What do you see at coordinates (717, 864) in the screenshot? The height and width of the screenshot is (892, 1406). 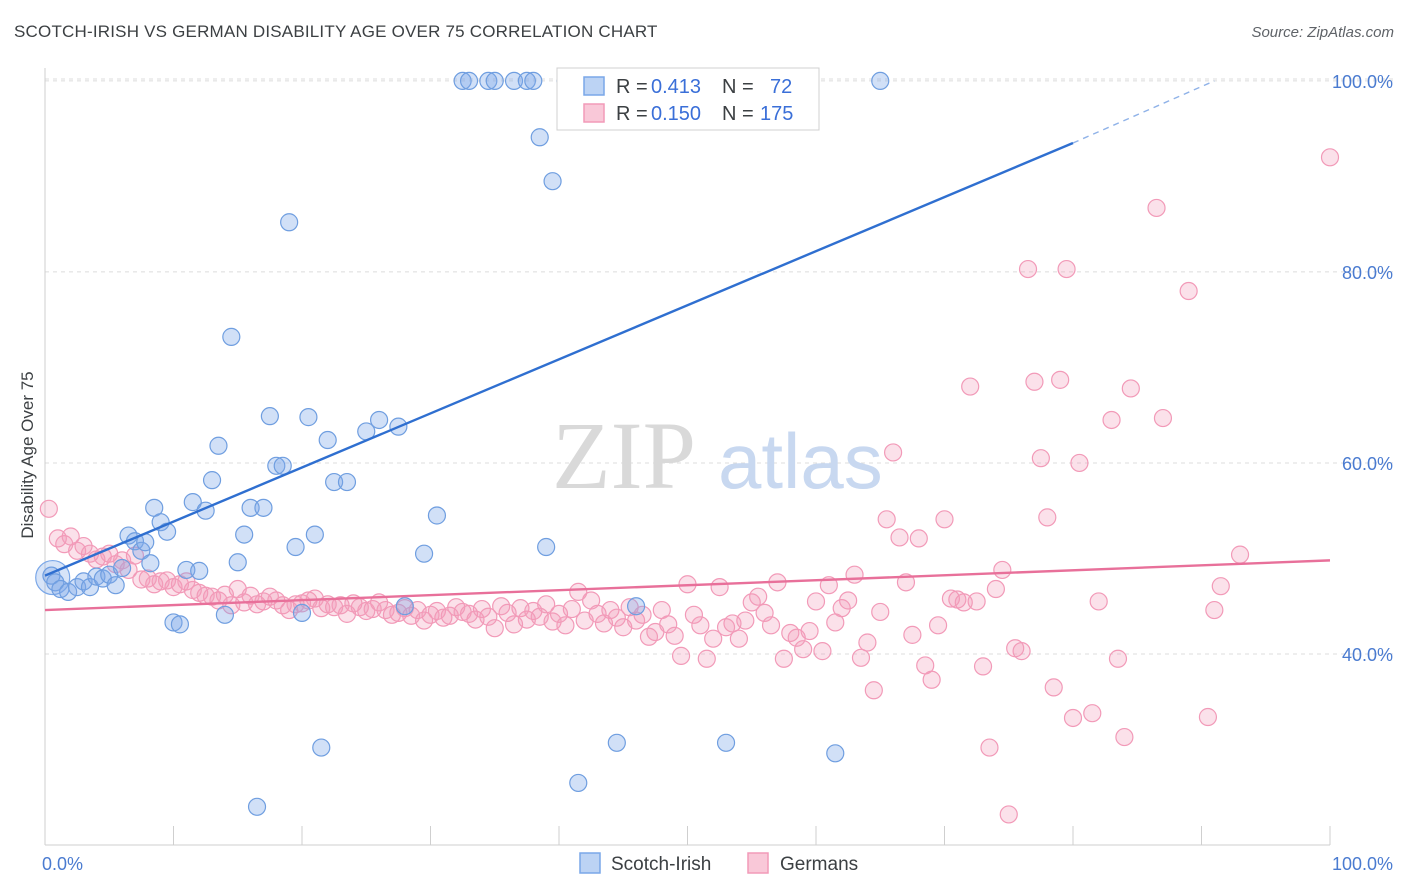 I see `x-tick-labels: 0.0% 100.0%` at bounding box center [717, 864].